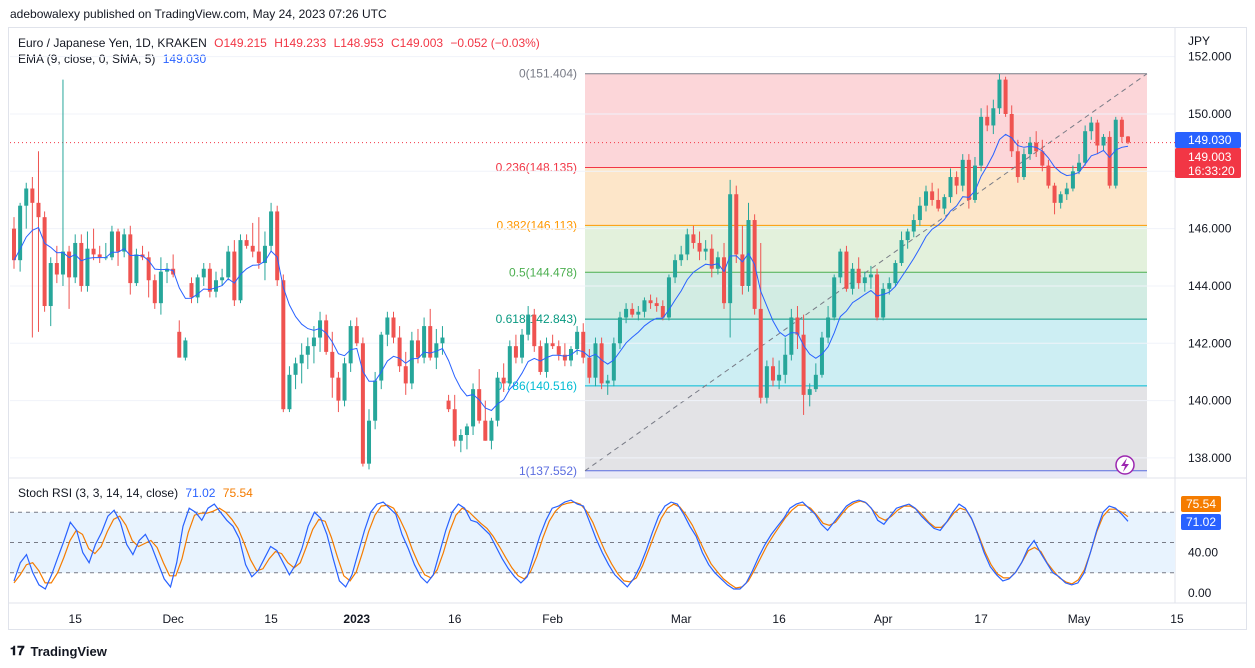  I want to click on time-tick-label: 2023, so click(356, 619).